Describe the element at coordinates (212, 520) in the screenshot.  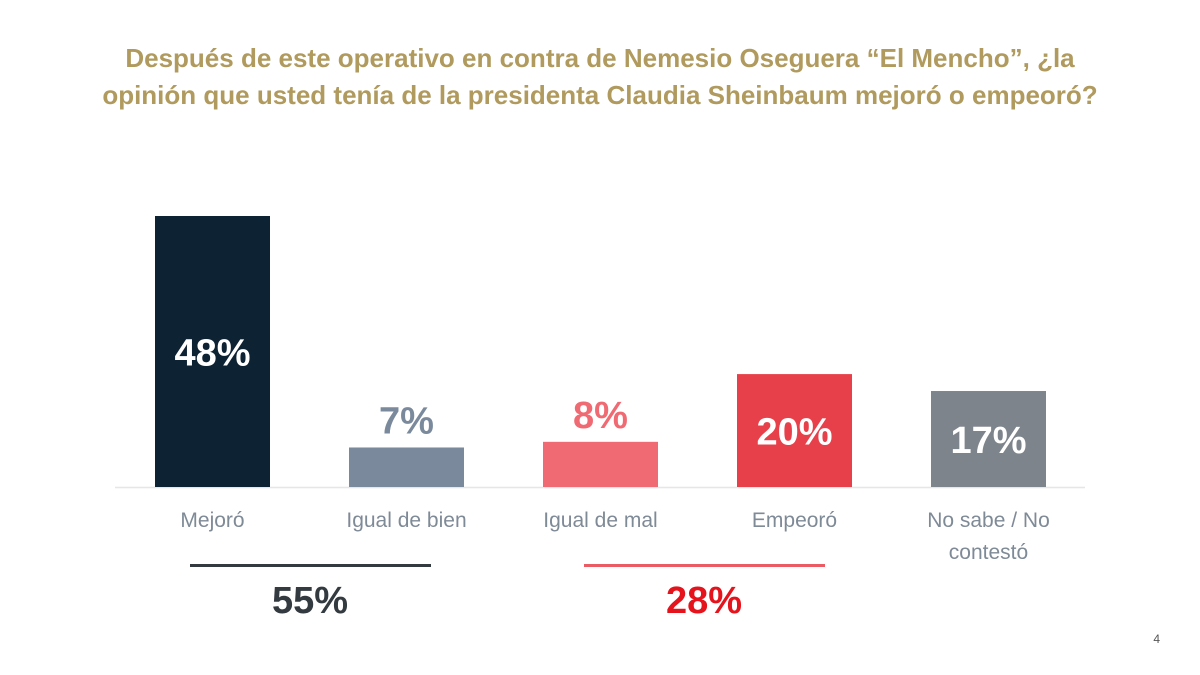
I see `category-label: Mejoró` at that location.